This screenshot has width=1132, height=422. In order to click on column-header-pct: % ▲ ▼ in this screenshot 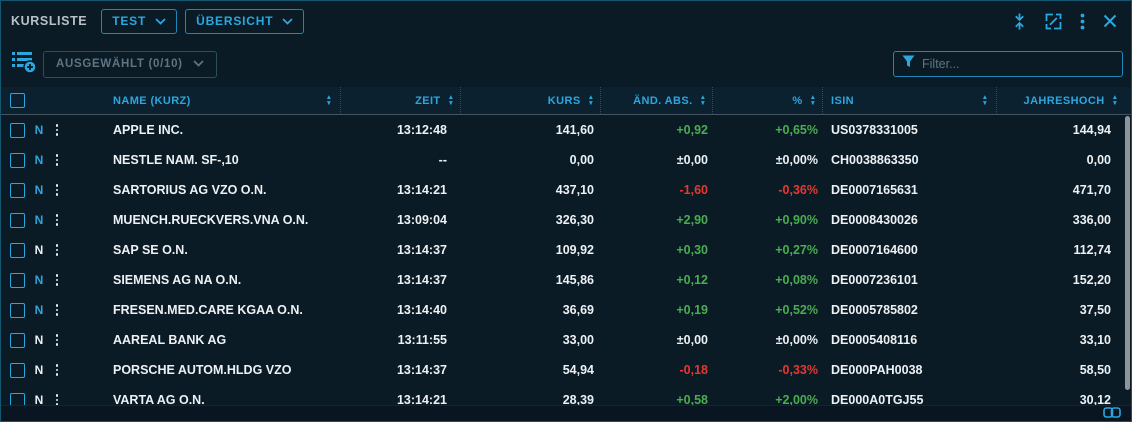, I will do `click(768, 100)`.